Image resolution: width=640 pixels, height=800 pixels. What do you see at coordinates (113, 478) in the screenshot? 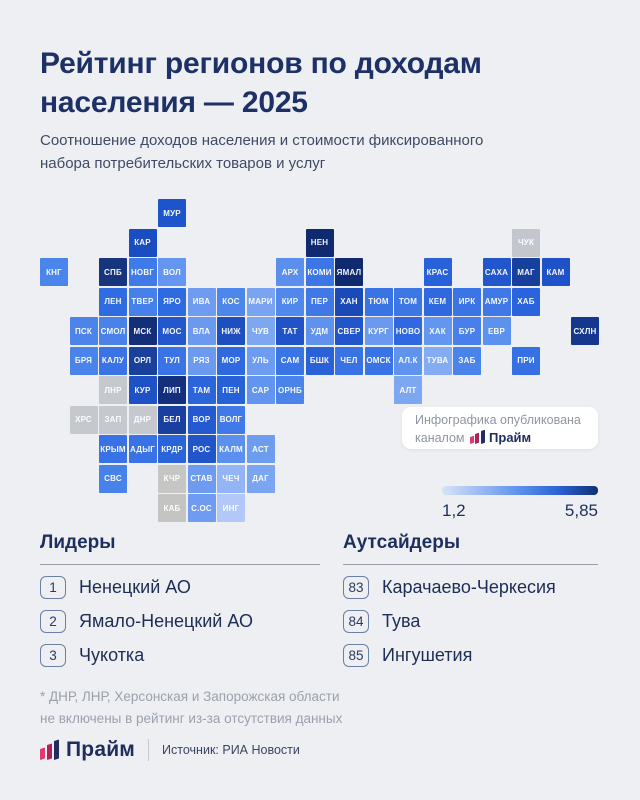
I see `map-tile-label: СВС` at bounding box center [113, 478].